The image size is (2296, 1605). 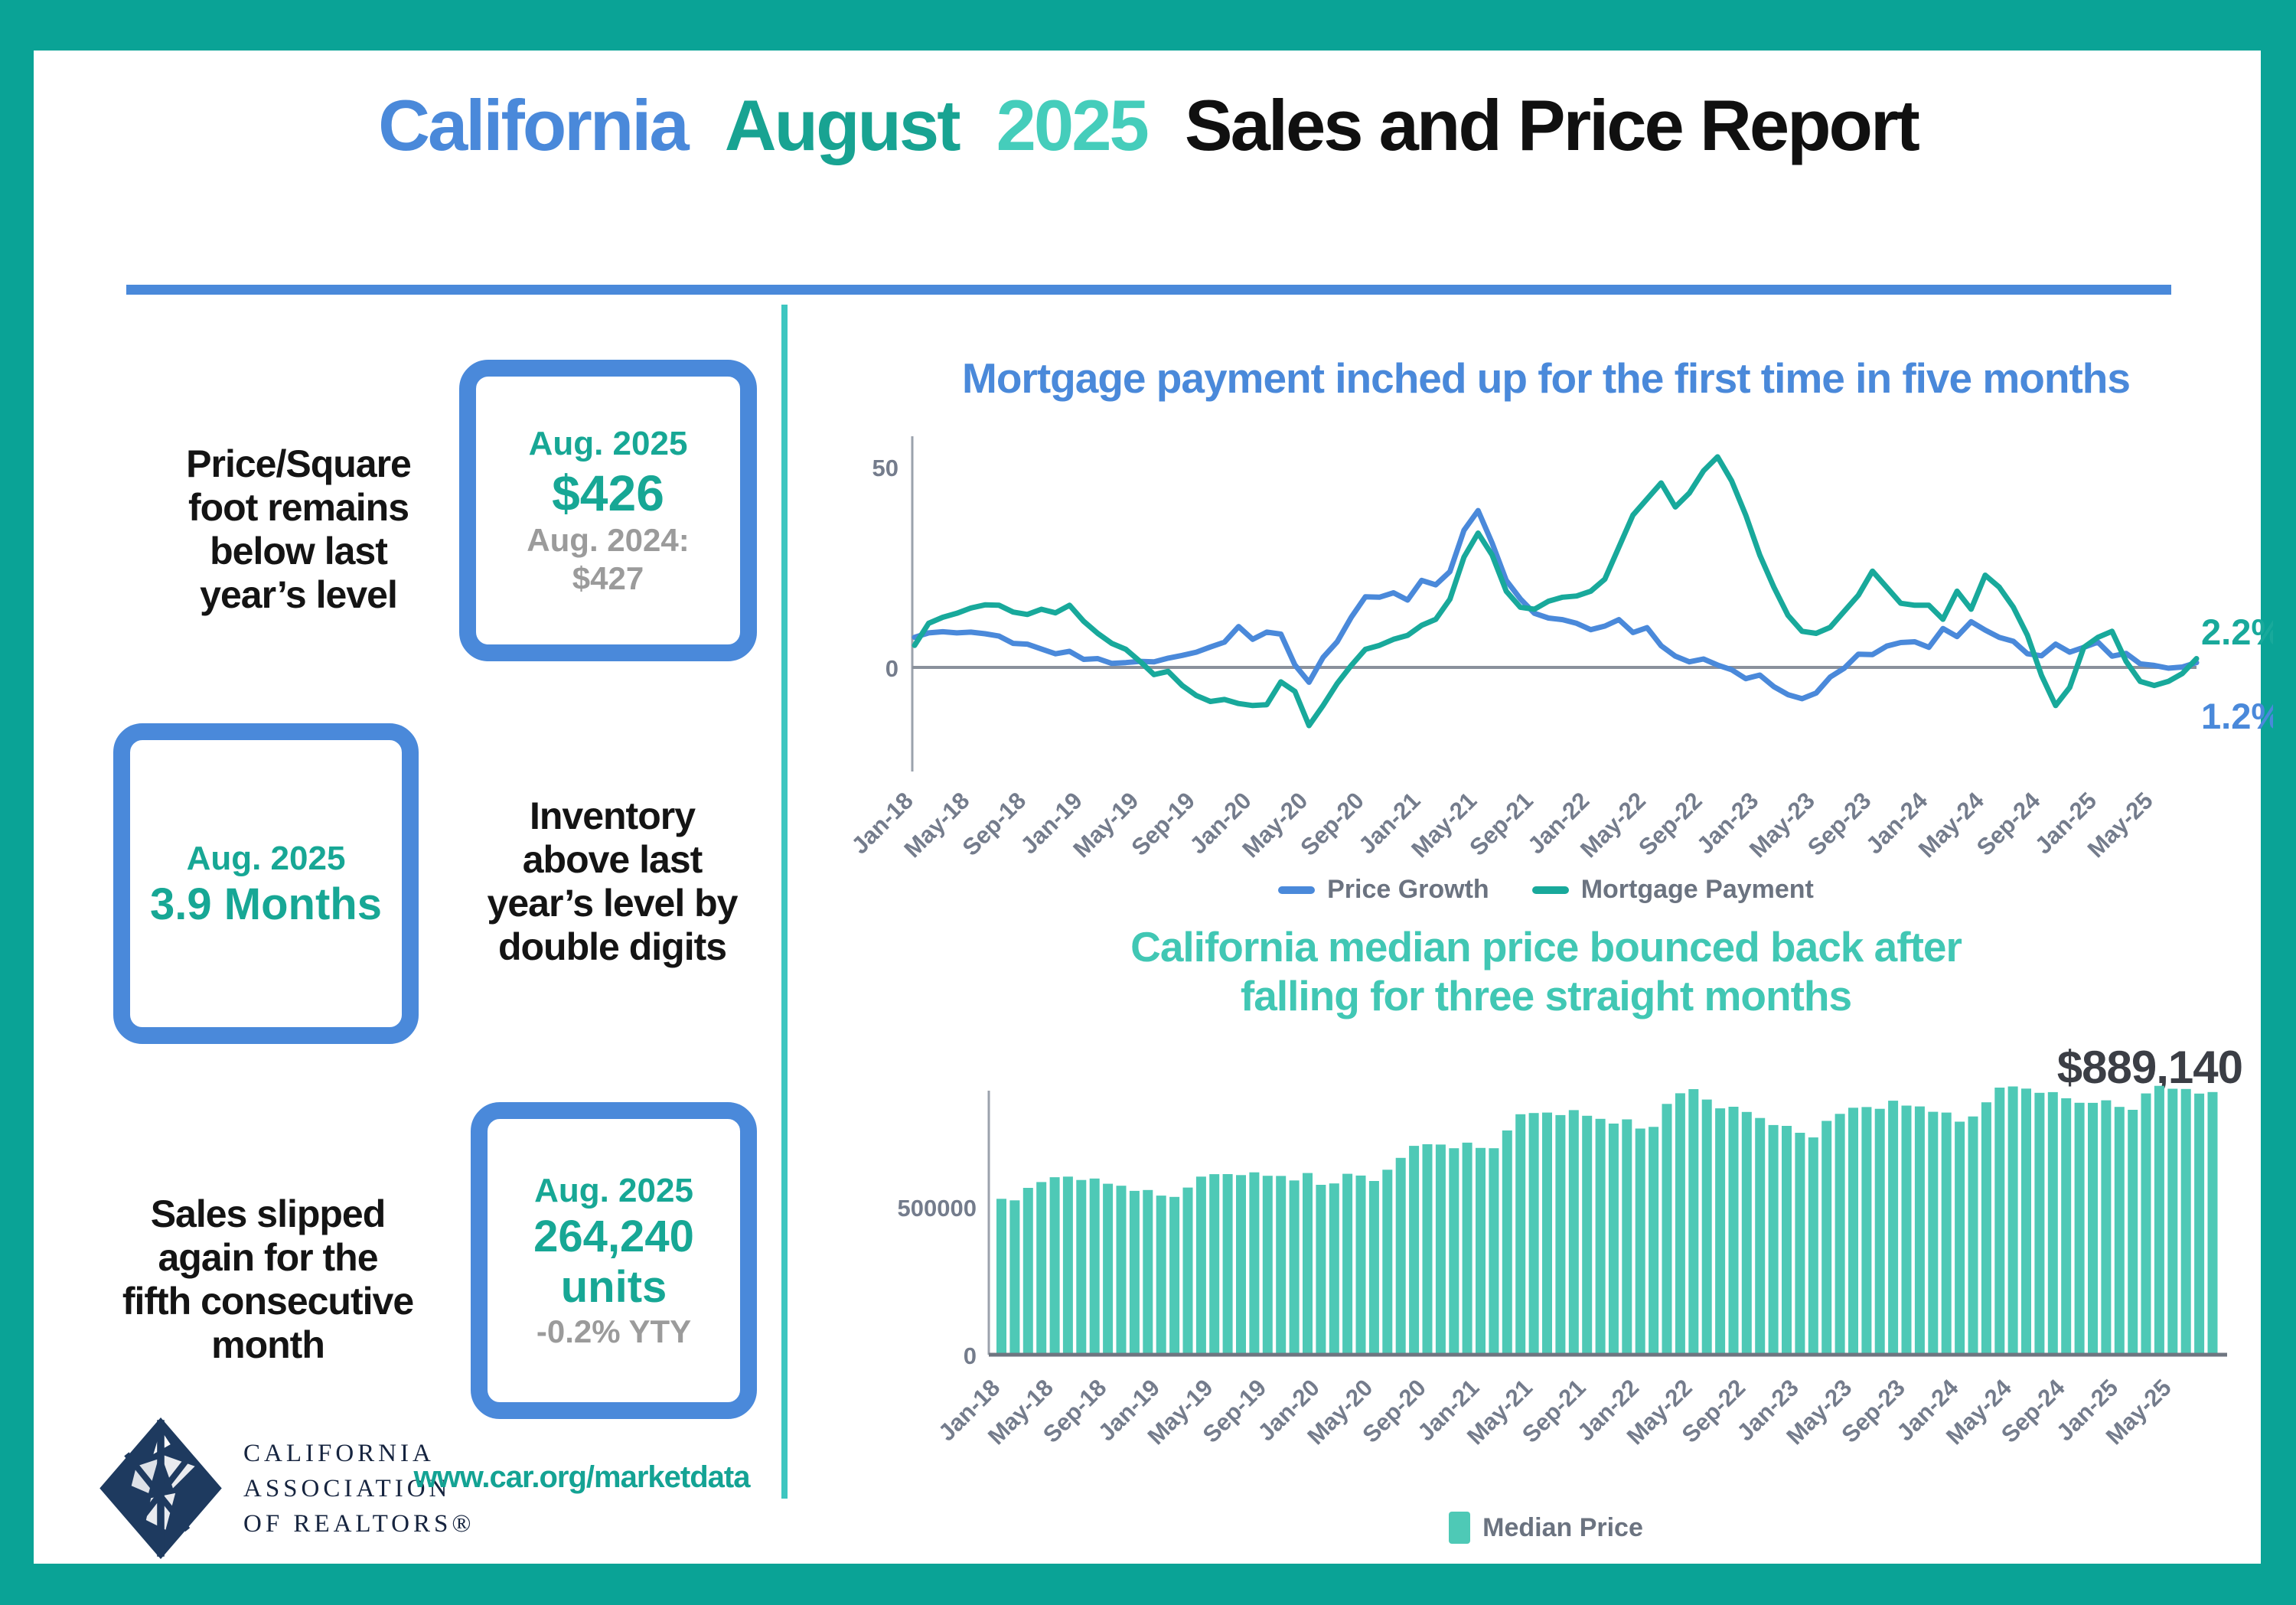 I want to click on svg-text: Sep-20, so click(x=1332, y=824).